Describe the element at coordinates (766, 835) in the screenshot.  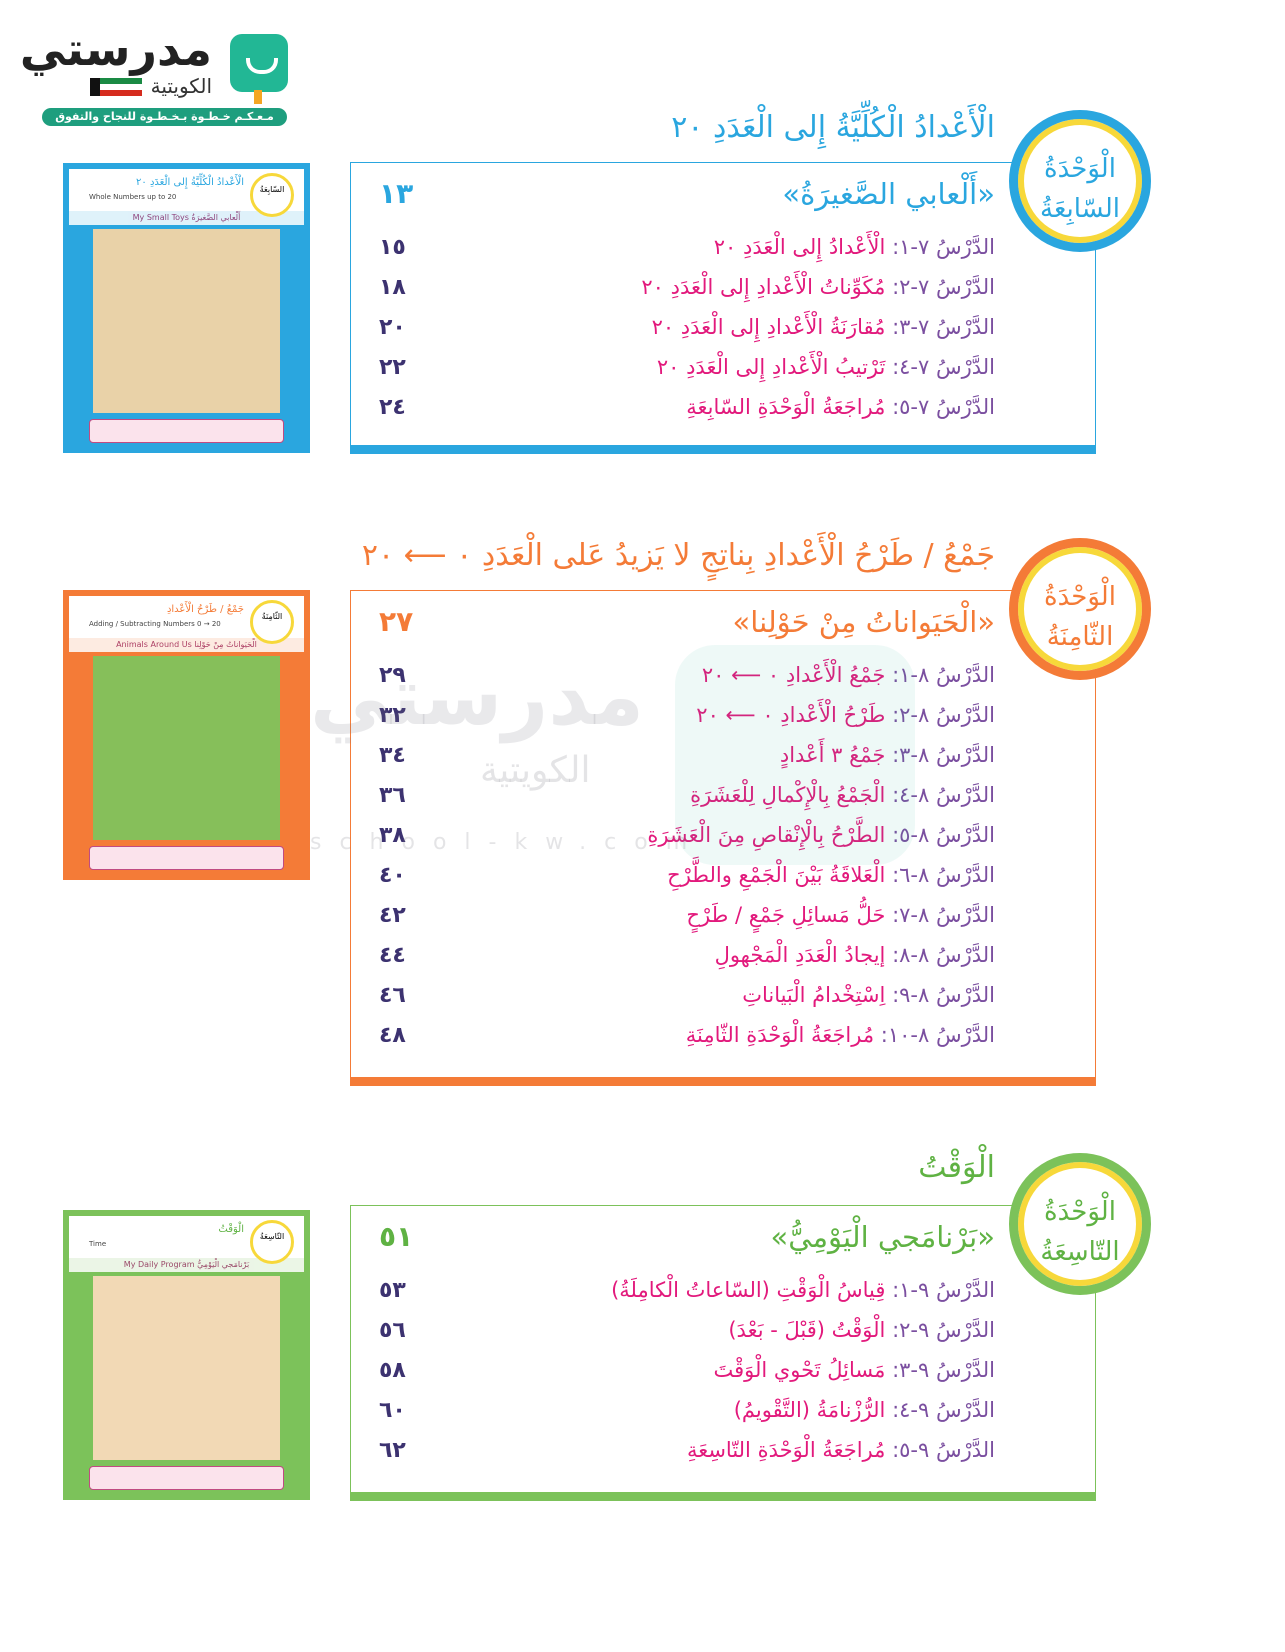
I see `lesson-title: الطَّرْحُ بِالْإِنْقاصِ مِنَ الْعَشَرَةِ` at that location.